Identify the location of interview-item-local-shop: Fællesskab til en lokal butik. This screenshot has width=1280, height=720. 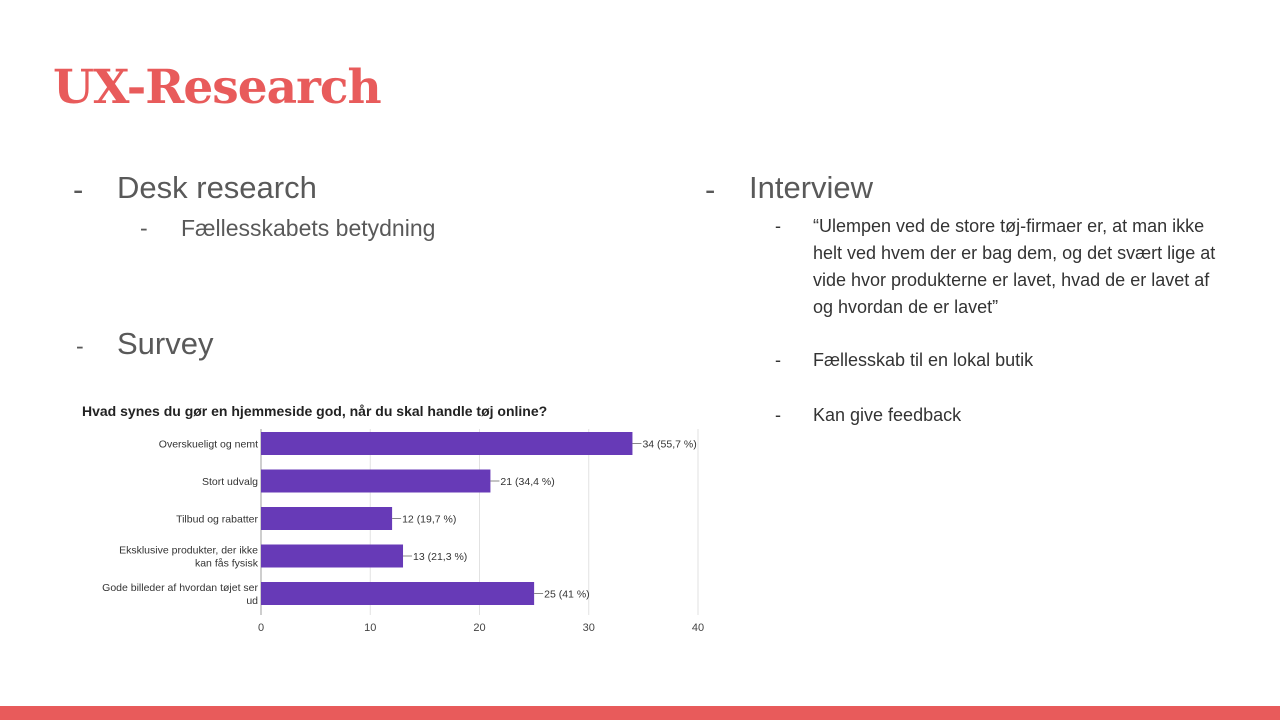
(923, 360).